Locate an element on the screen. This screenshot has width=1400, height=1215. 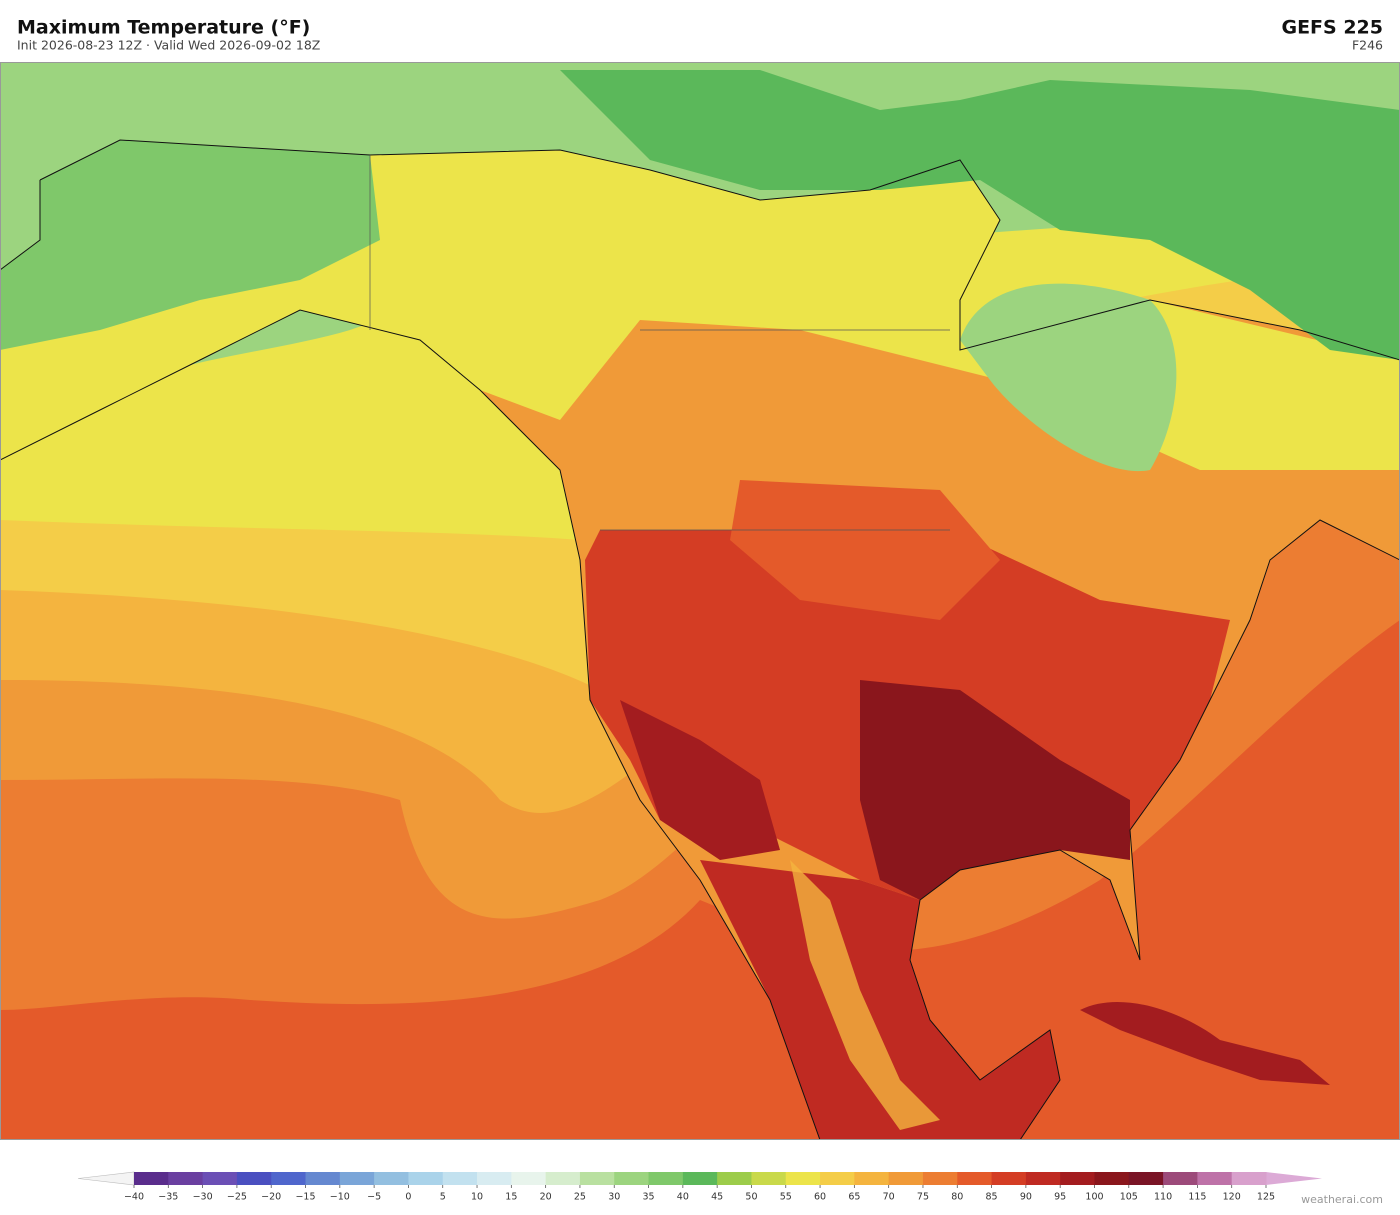
tick-label: 100 is located at coordinates (1094, 1197).